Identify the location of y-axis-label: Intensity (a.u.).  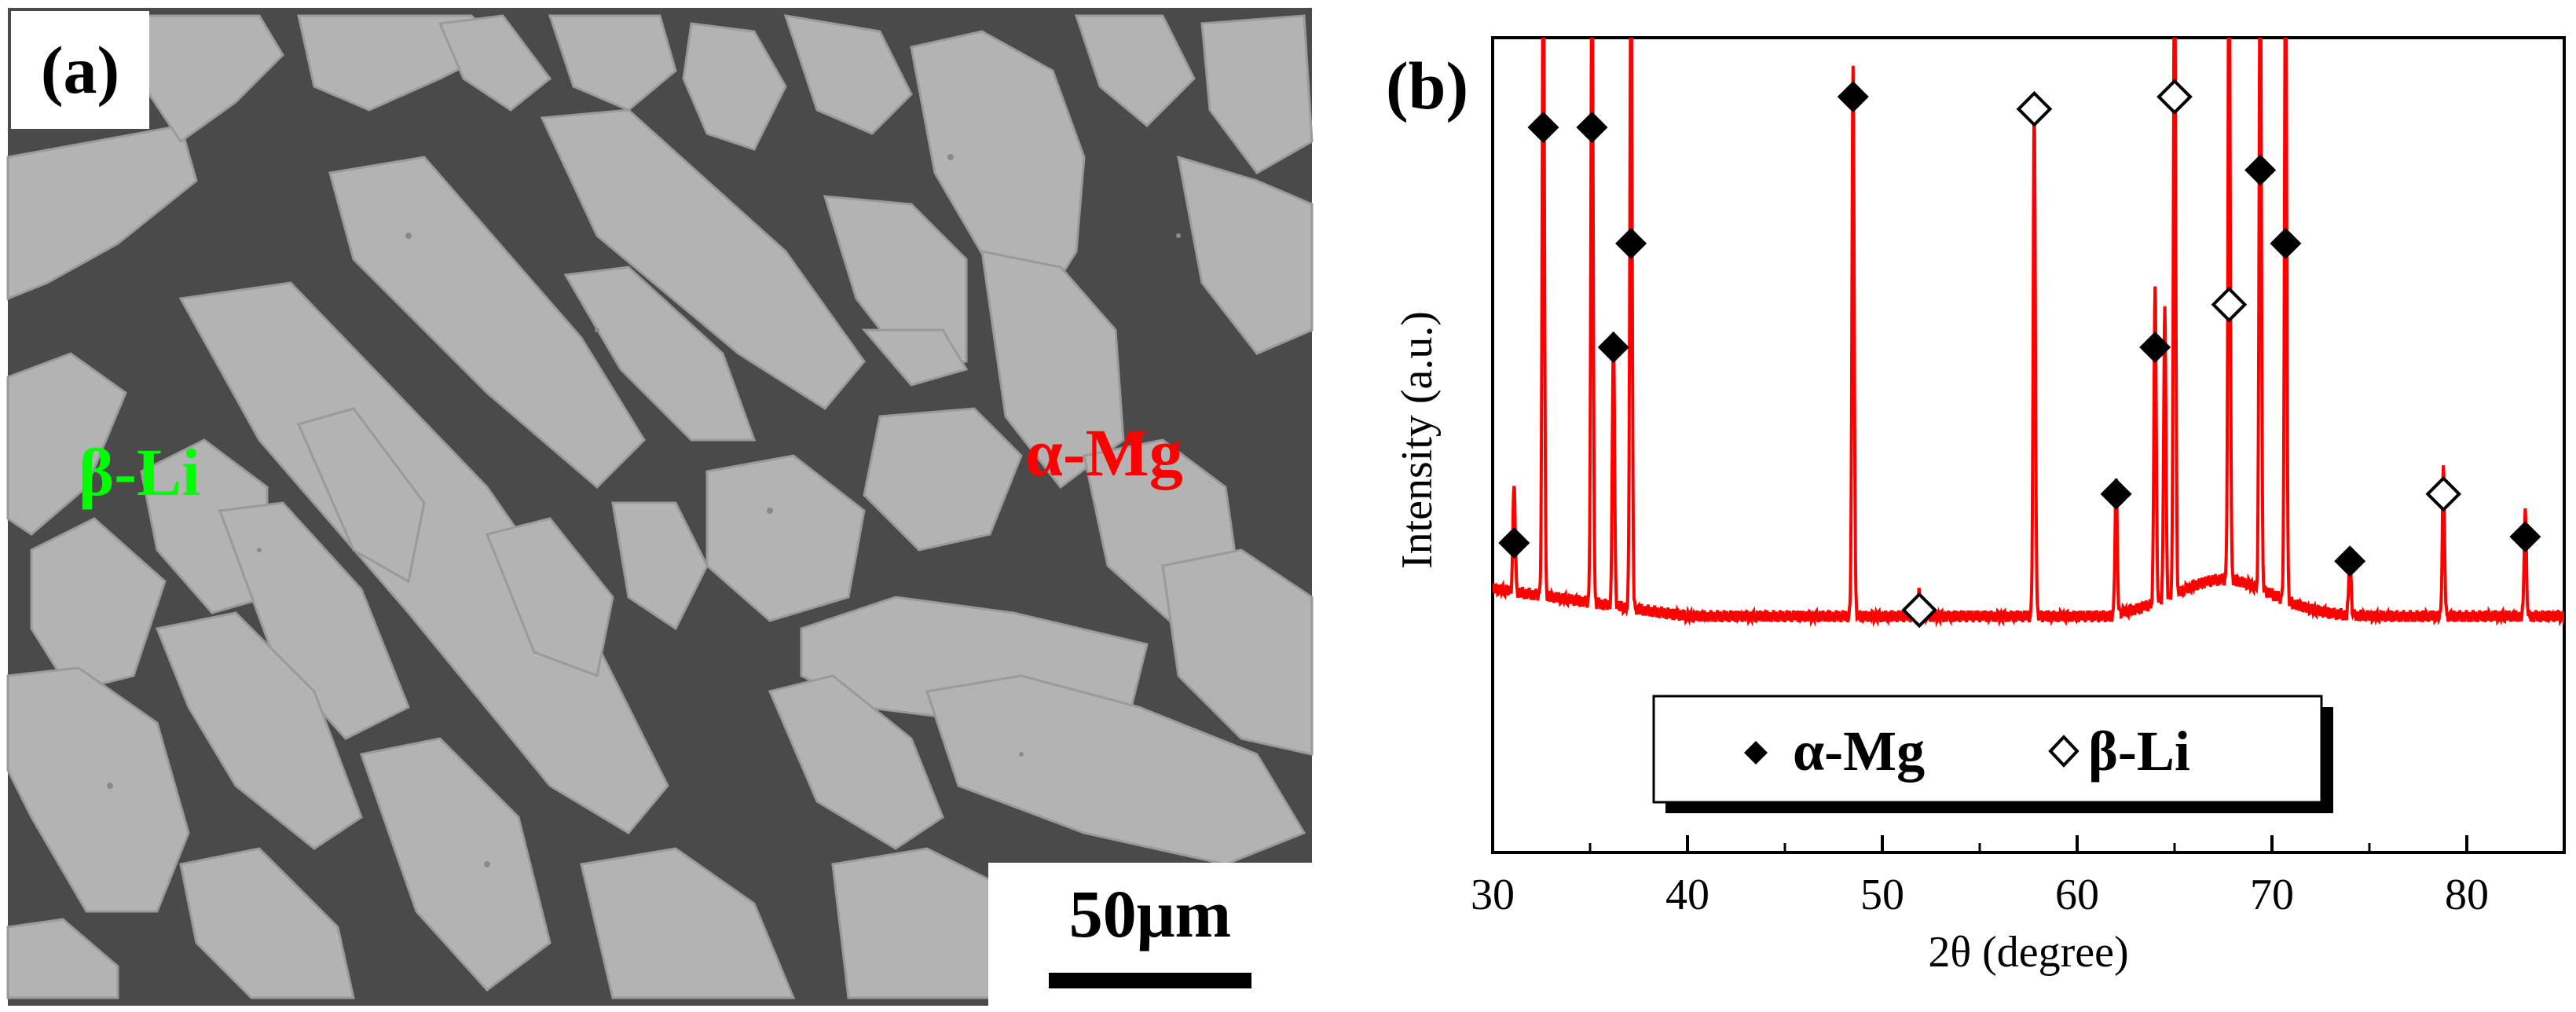
(1417, 440).